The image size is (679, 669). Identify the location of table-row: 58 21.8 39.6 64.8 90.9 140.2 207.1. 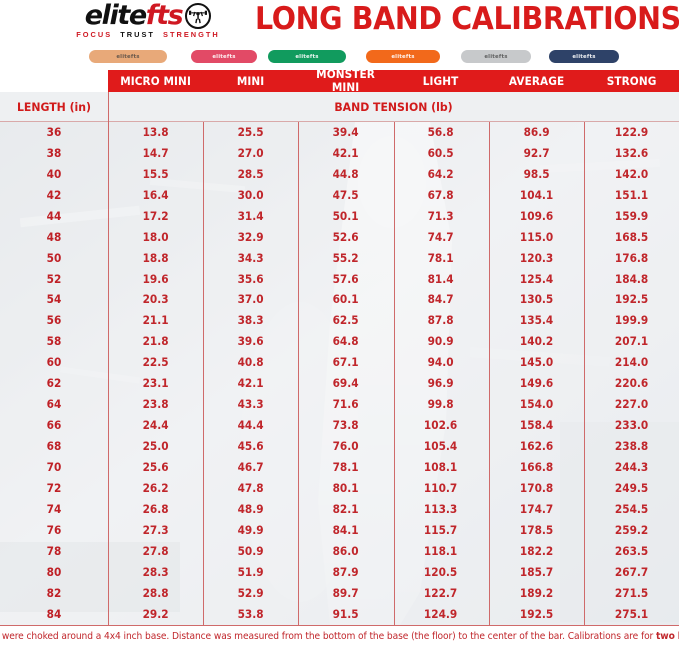
(339, 341).